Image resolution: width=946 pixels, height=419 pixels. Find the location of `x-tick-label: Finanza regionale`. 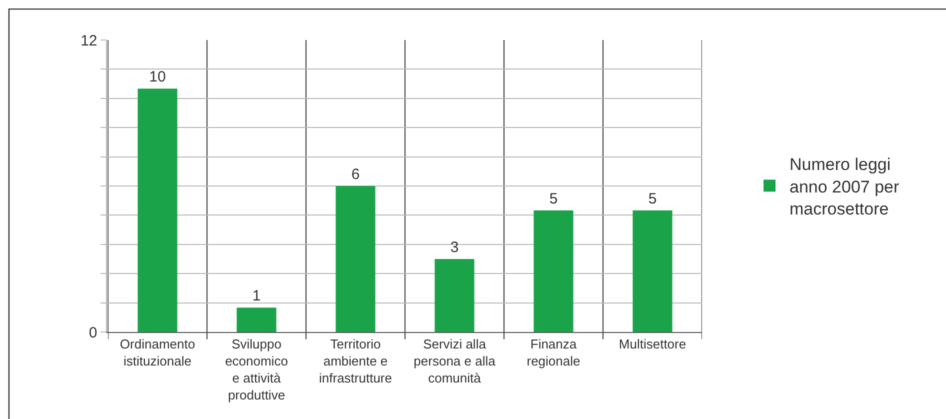

x-tick-label: Finanza regionale is located at coordinates (553, 352).